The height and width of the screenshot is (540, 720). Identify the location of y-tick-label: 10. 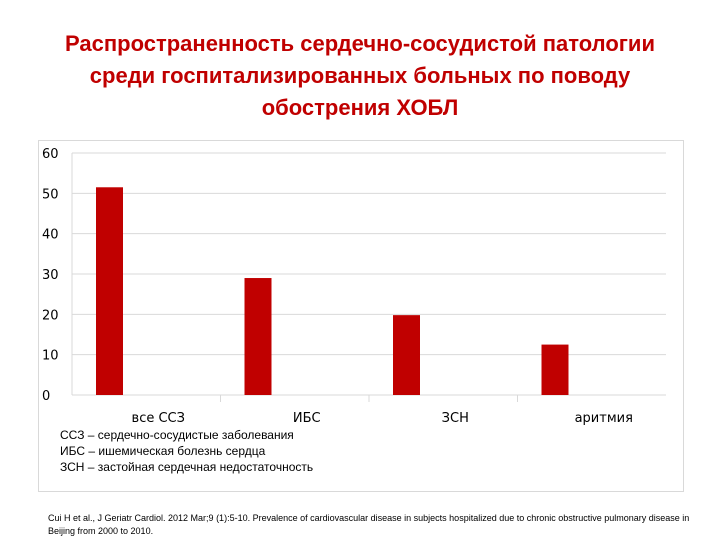
(50, 356).